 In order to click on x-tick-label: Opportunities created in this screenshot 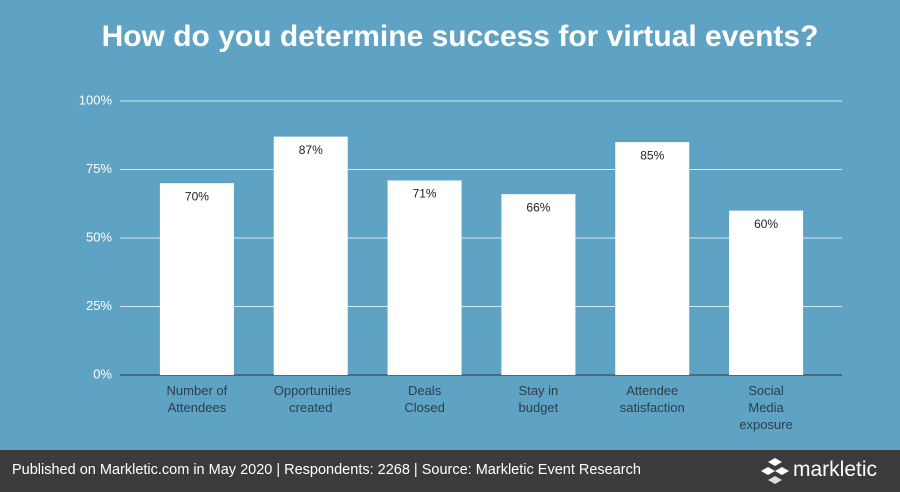, I will do `click(312, 399)`.